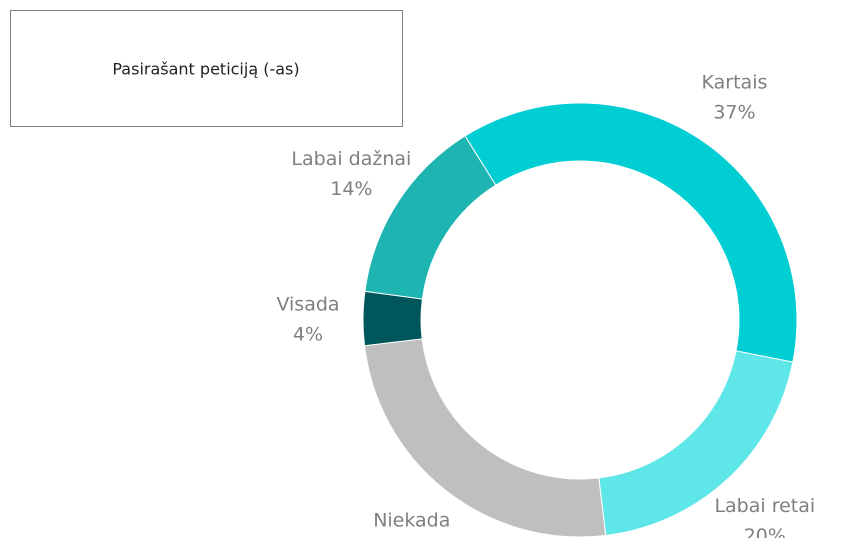 This screenshot has height=538, width=853. What do you see at coordinates (734, 113) in the screenshot?
I see `value-label: 37%` at bounding box center [734, 113].